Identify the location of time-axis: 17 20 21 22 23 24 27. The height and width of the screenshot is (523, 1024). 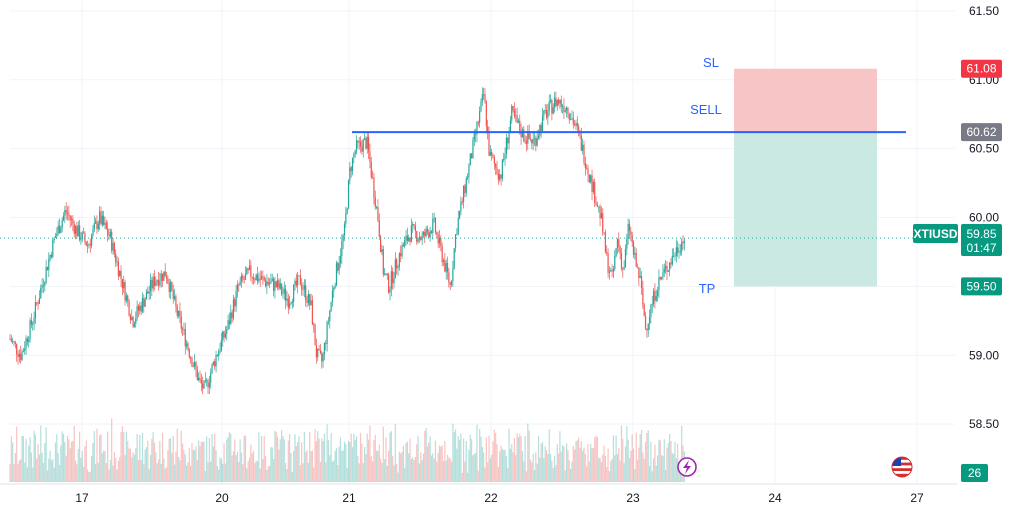
(499, 498).